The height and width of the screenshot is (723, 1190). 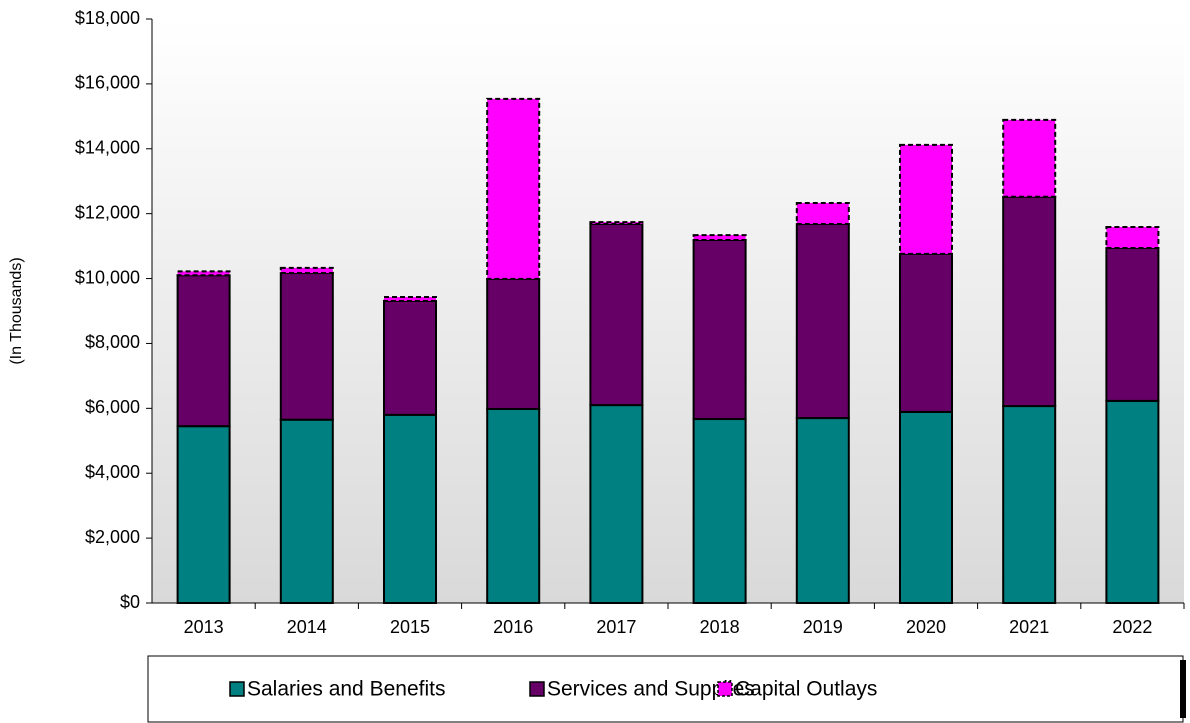 I want to click on legend-label: Services and Supplies, so click(x=651, y=689).